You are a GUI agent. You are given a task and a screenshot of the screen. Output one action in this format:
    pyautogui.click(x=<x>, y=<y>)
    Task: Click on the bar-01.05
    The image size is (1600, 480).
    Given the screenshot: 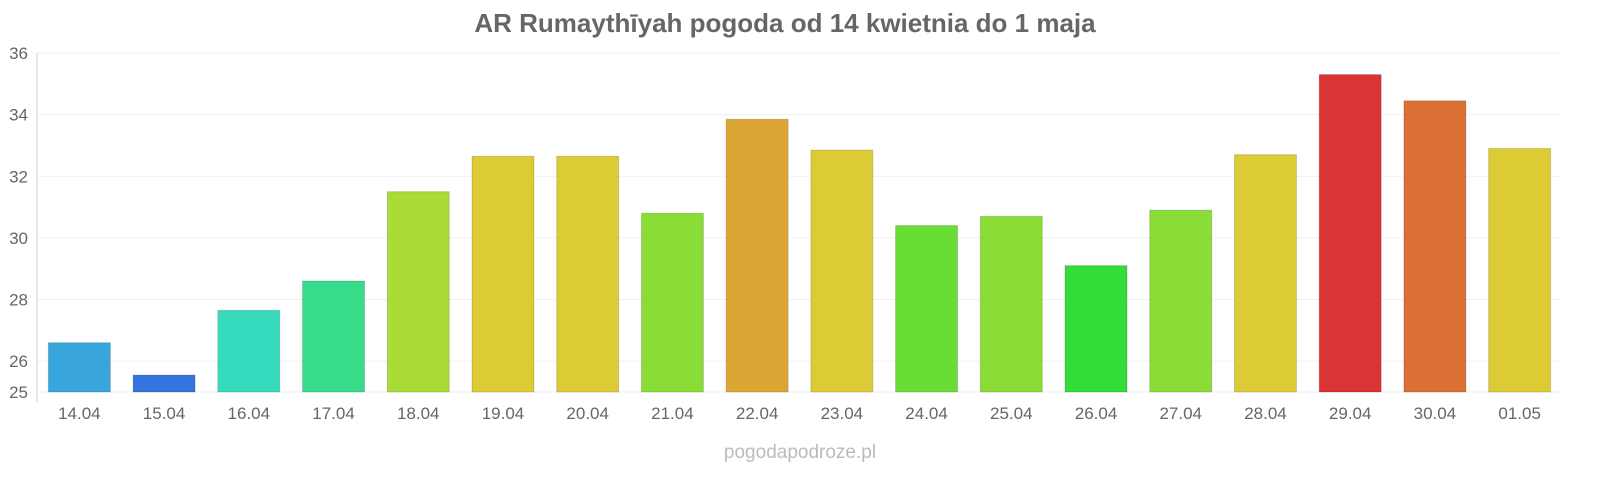 What is the action you would take?
    pyautogui.click(x=1520, y=270)
    